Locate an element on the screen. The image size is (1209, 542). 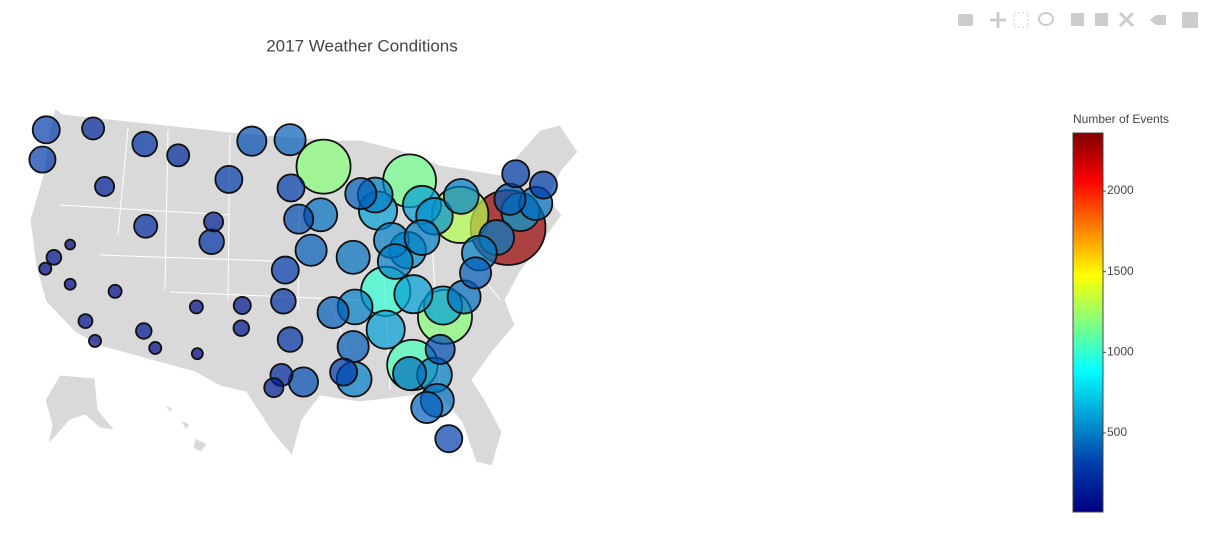
chart-title: 2017 Weather Conditions is located at coordinates (362, 45).